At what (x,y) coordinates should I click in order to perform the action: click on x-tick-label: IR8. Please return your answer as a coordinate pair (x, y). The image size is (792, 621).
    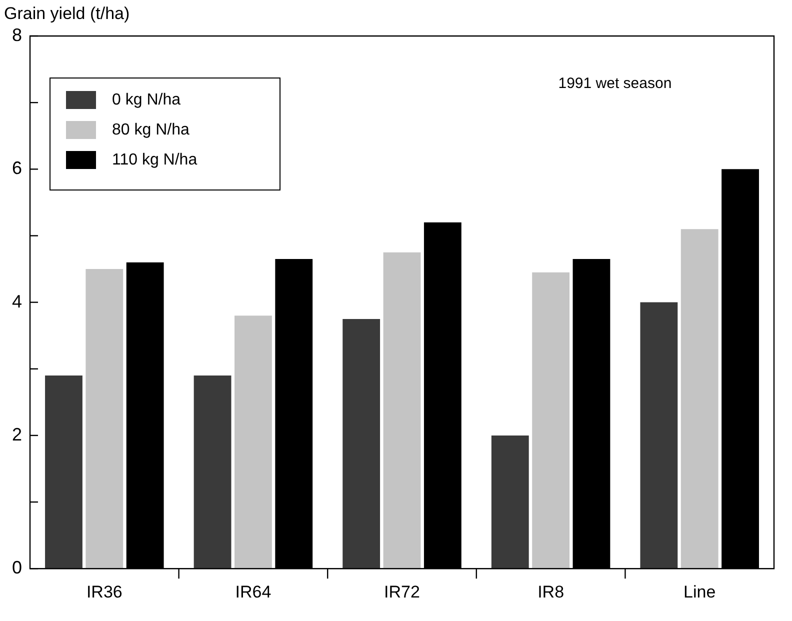
    Looking at the image, I should click on (551, 592).